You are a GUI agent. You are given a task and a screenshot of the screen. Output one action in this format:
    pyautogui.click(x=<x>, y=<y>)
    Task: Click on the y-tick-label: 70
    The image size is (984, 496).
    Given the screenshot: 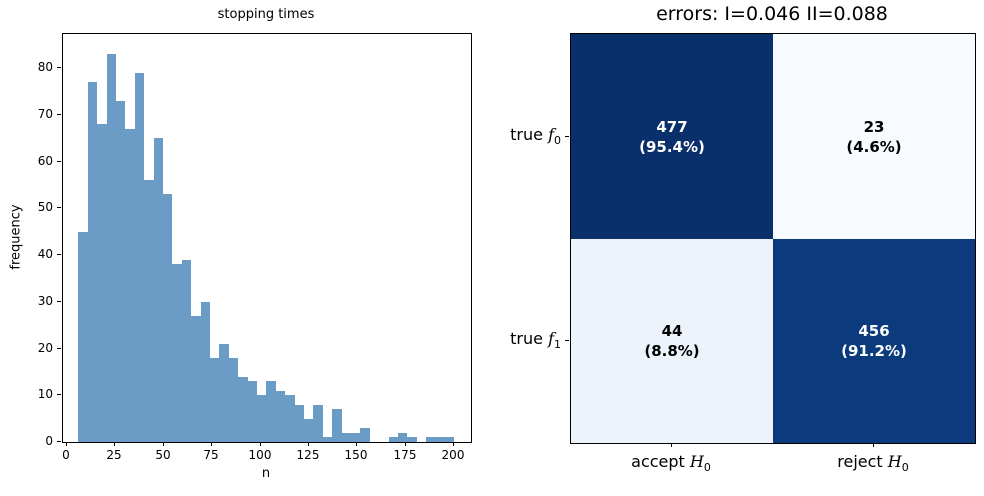 What is the action you would take?
    pyautogui.click(x=45, y=114)
    